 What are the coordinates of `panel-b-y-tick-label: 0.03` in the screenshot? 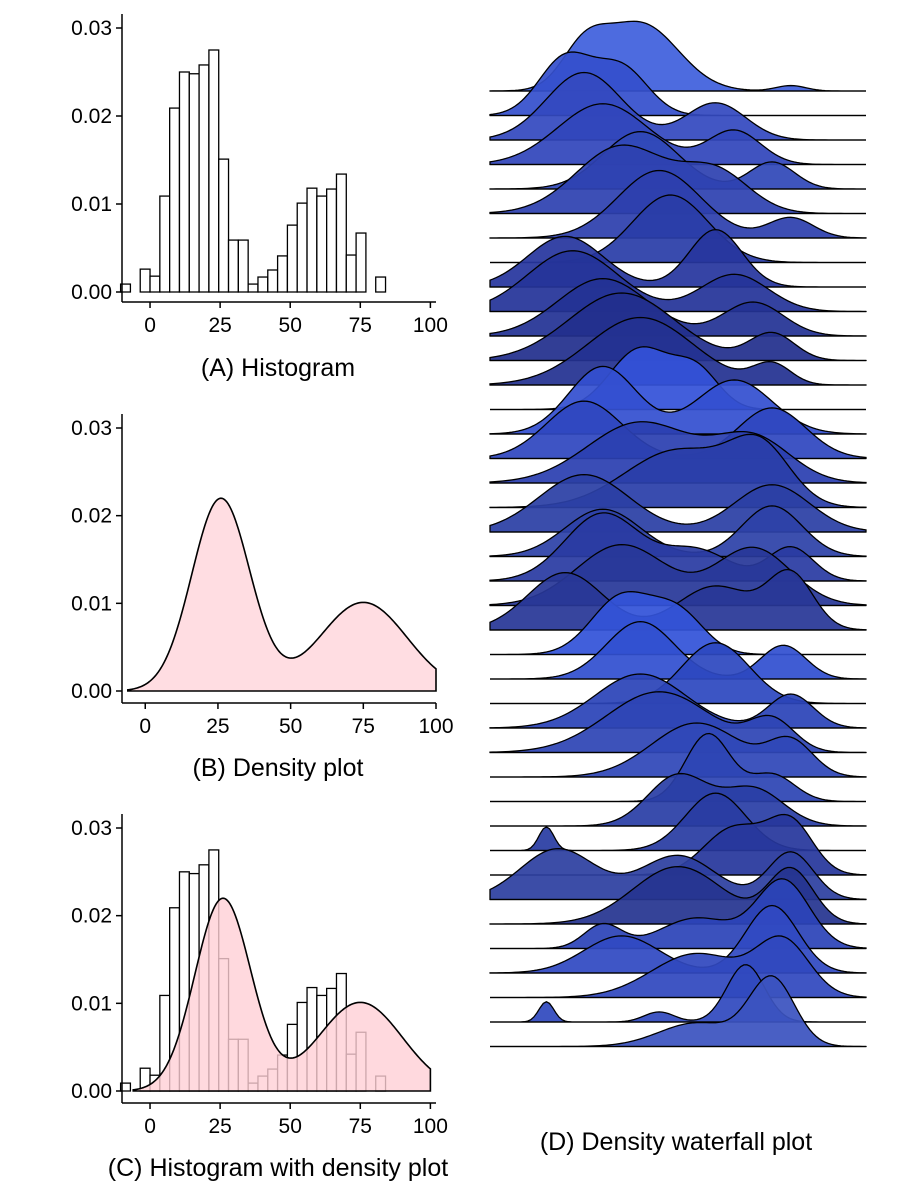 It's located at (91, 428).